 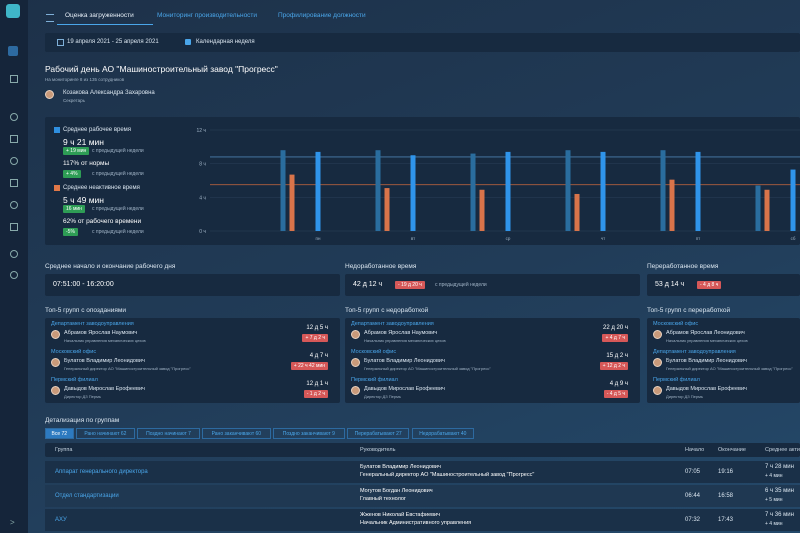 What do you see at coordinates (105, 433) in the screenshot?
I see `filter-chip: Рано начинают 62` at bounding box center [105, 433].